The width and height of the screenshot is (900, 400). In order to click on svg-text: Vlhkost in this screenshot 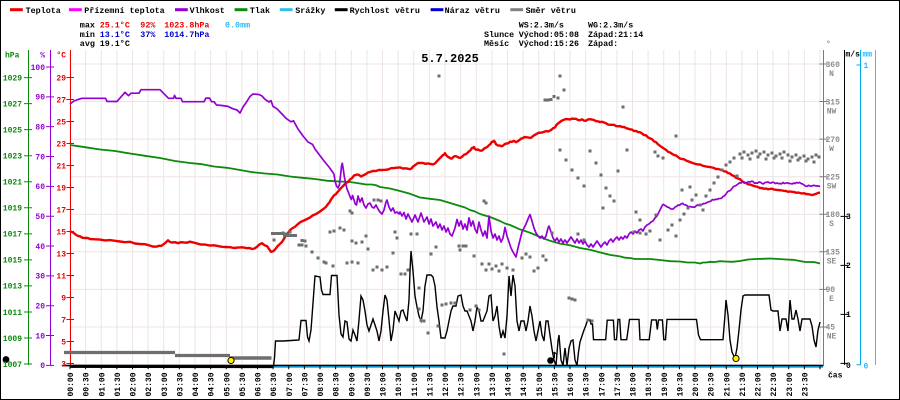, I will do `click(207, 11)`.